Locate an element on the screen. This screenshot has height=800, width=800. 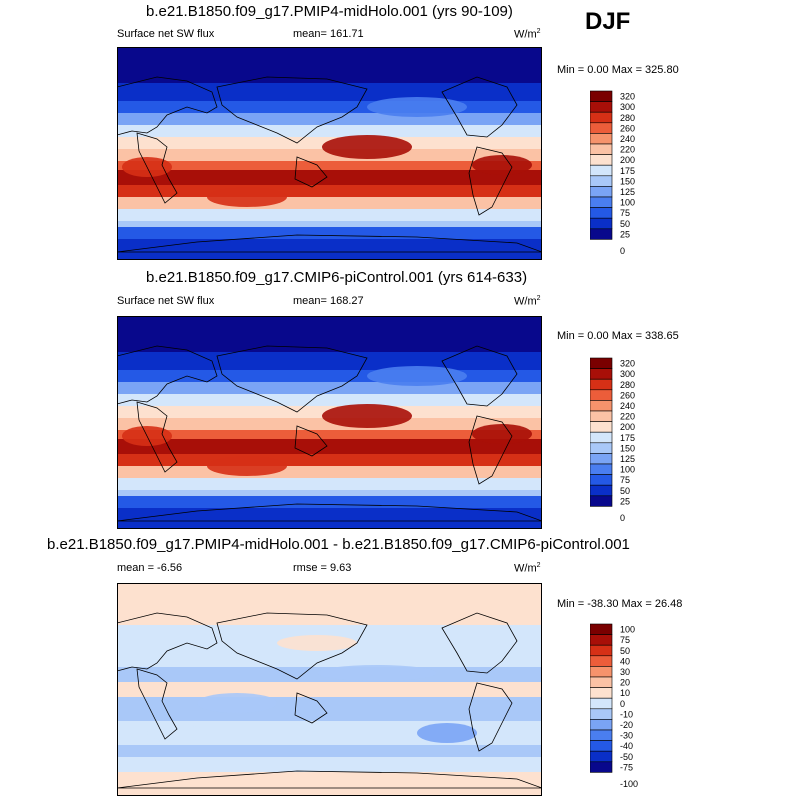
colorbar-tick-label: 220 is located at coordinates (627, 417).